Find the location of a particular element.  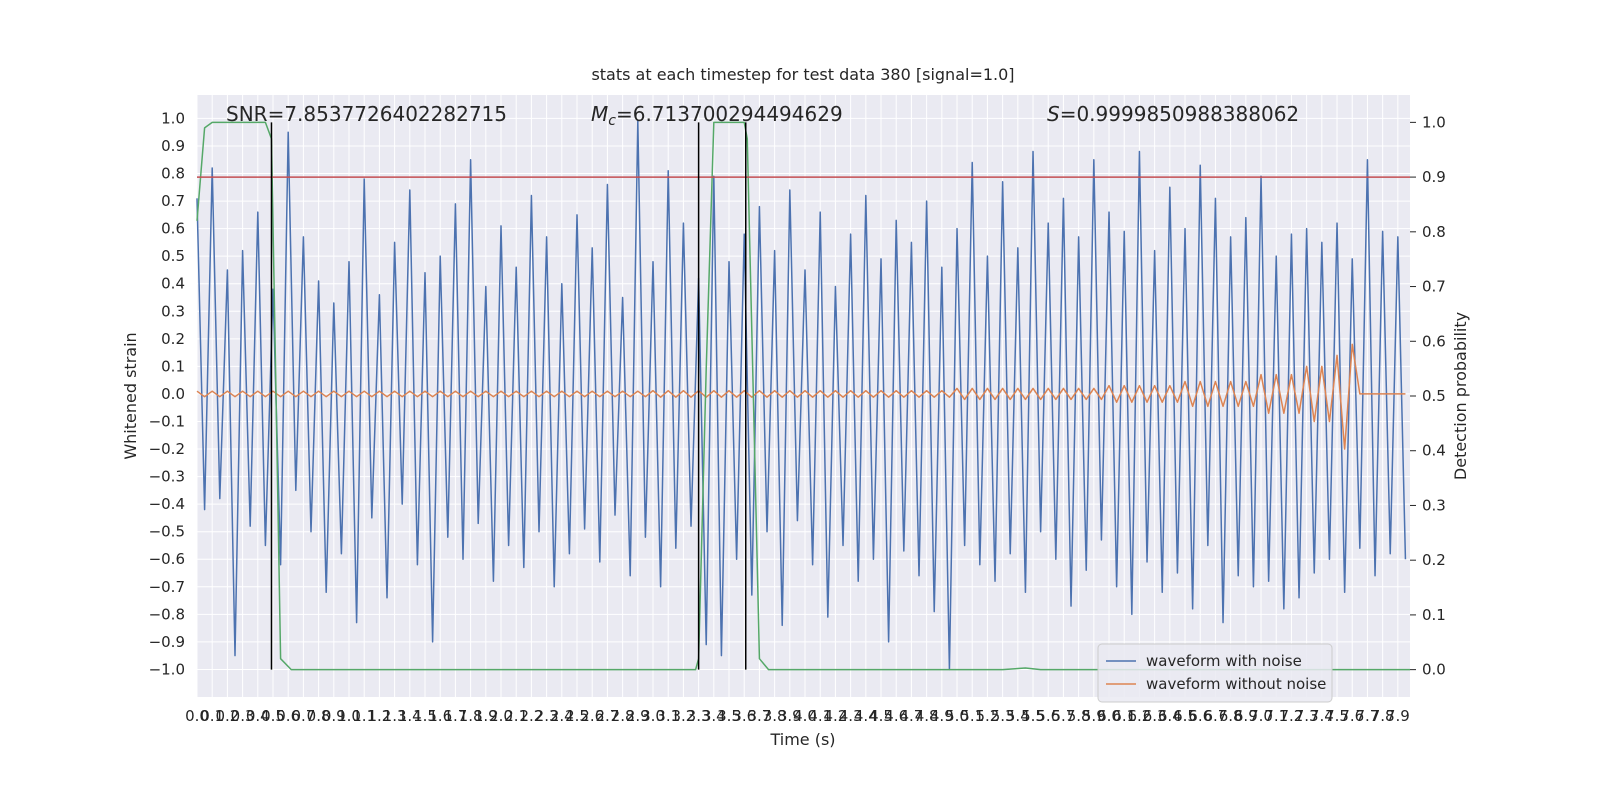

x-tick-label: 6.9 is located at coordinates (1246, 716).